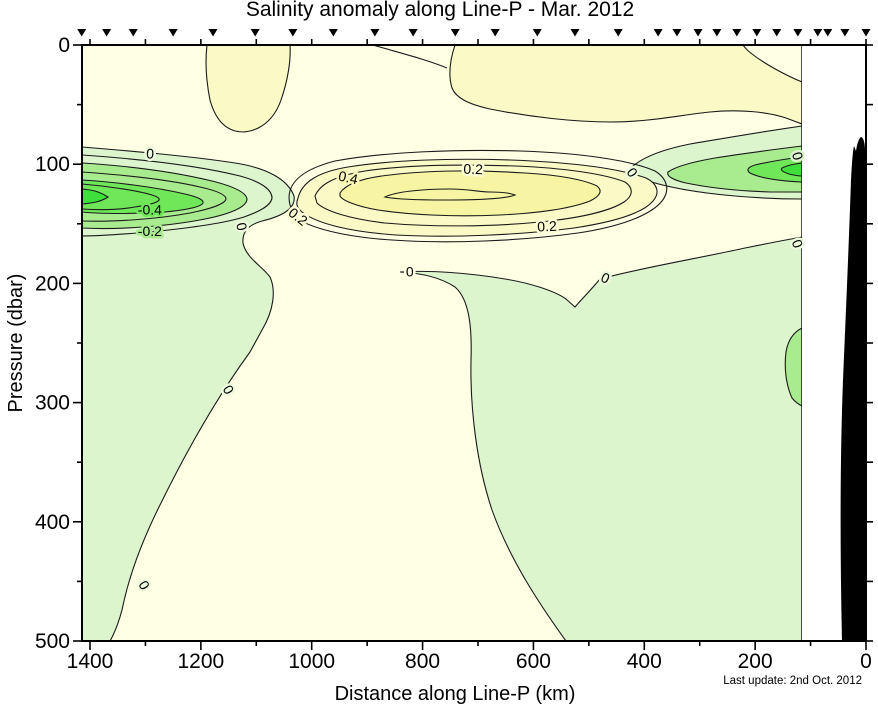 This screenshot has width=878, height=708. I want to click on bathymetry-silhouette, so click(853, 389).